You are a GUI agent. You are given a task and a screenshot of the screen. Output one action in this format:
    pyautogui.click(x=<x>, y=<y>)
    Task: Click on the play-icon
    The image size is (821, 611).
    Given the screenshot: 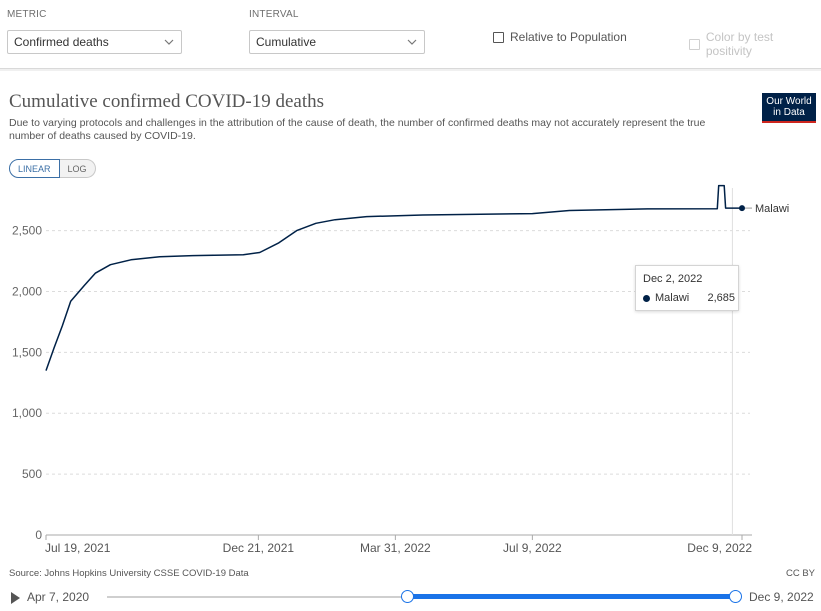 What is the action you would take?
    pyautogui.click(x=15, y=598)
    